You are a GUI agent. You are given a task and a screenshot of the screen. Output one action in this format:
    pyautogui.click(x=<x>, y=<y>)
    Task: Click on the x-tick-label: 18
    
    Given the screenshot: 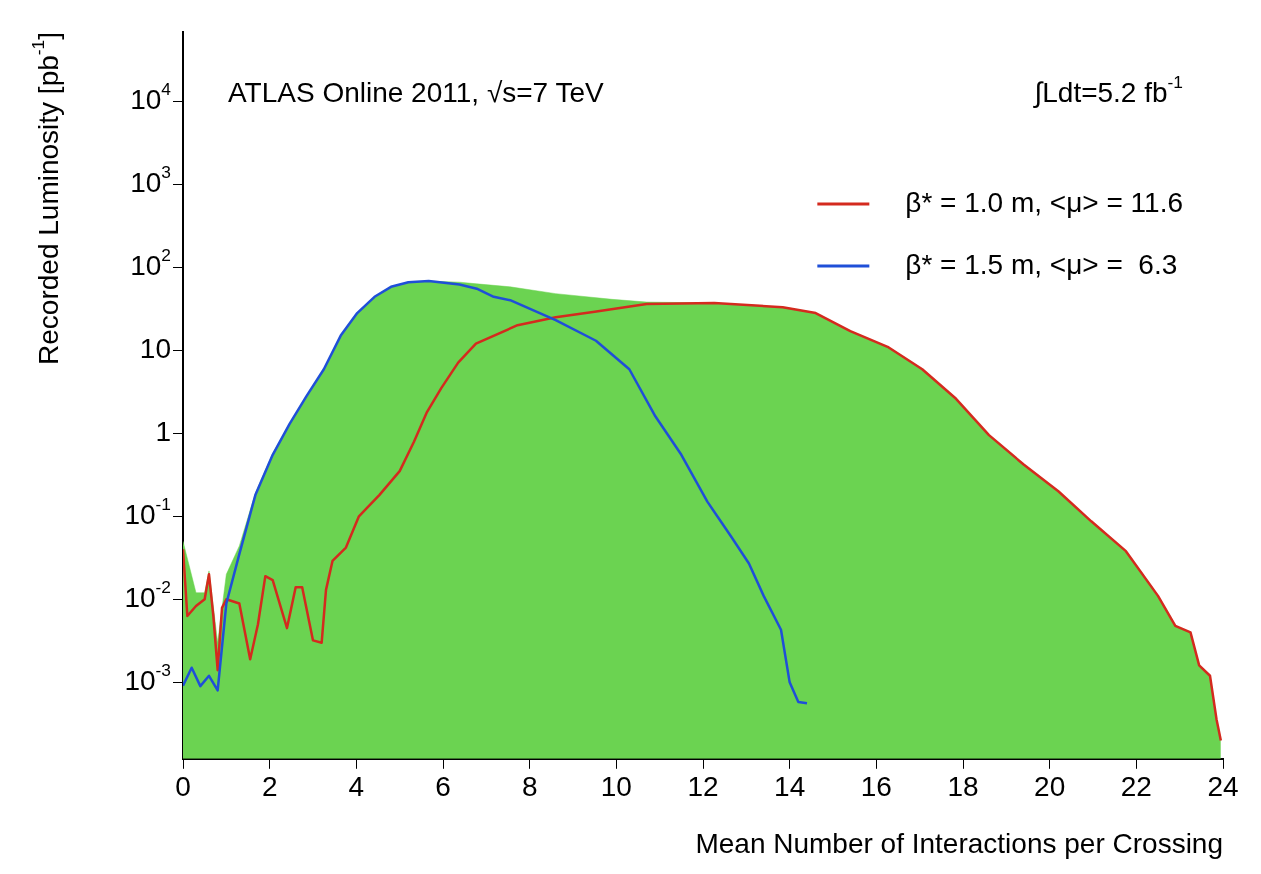 What is the action you would take?
    pyautogui.click(x=963, y=787)
    